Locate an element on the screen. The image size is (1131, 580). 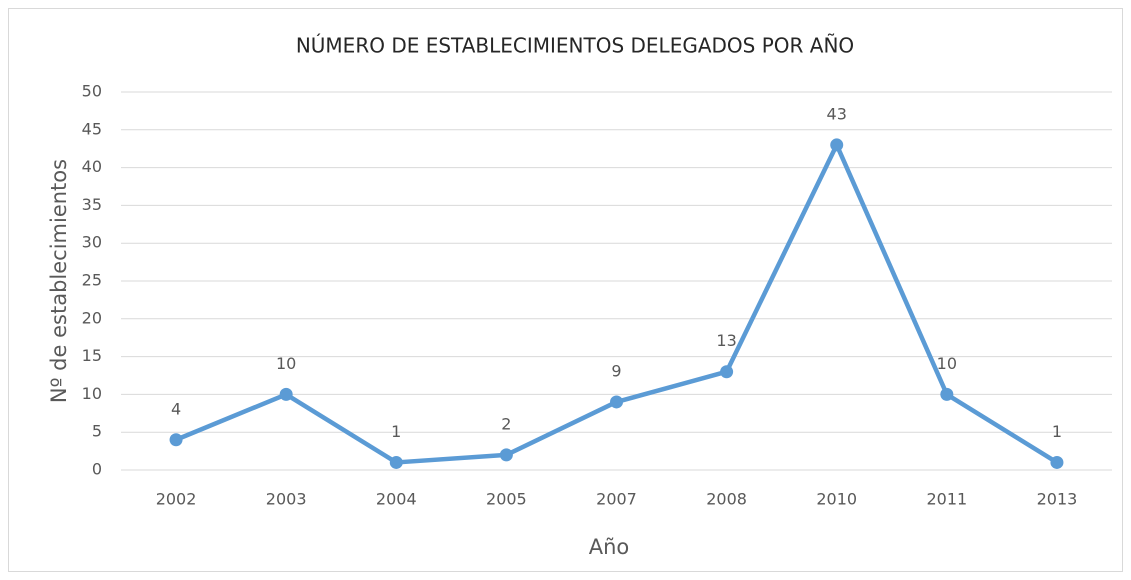
data-label: 2 is located at coordinates (506, 423).